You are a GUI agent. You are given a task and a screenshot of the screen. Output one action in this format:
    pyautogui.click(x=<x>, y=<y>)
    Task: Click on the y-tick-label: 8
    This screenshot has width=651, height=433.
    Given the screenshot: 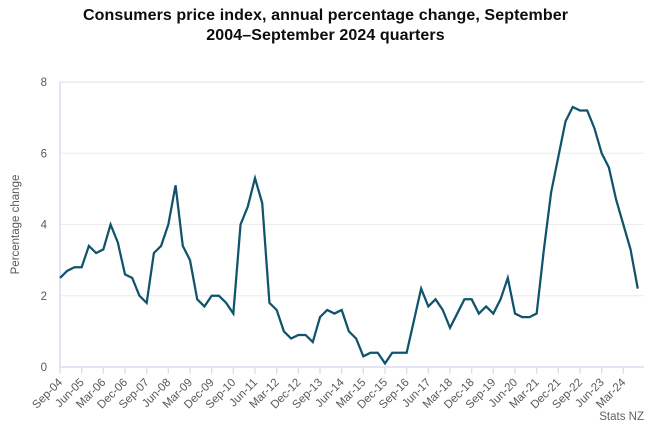 What is the action you would take?
    pyautogui.click(x=44, y=83)
    